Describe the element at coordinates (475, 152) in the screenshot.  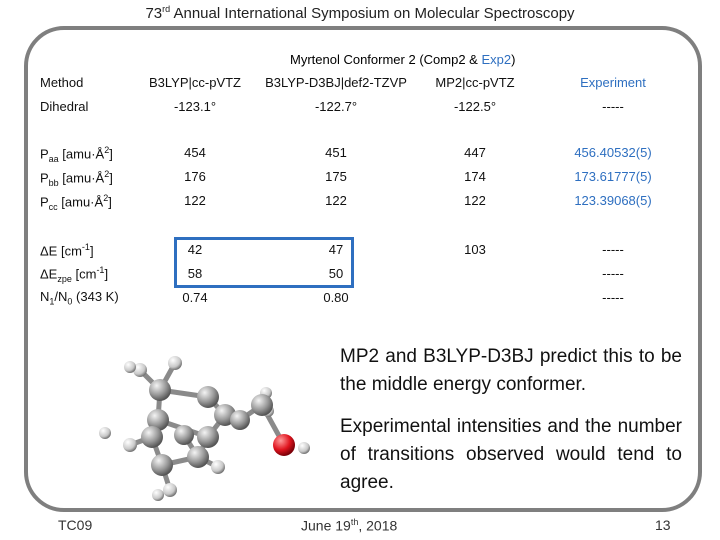
I see `cell-paa-mp2: 447` at that location.